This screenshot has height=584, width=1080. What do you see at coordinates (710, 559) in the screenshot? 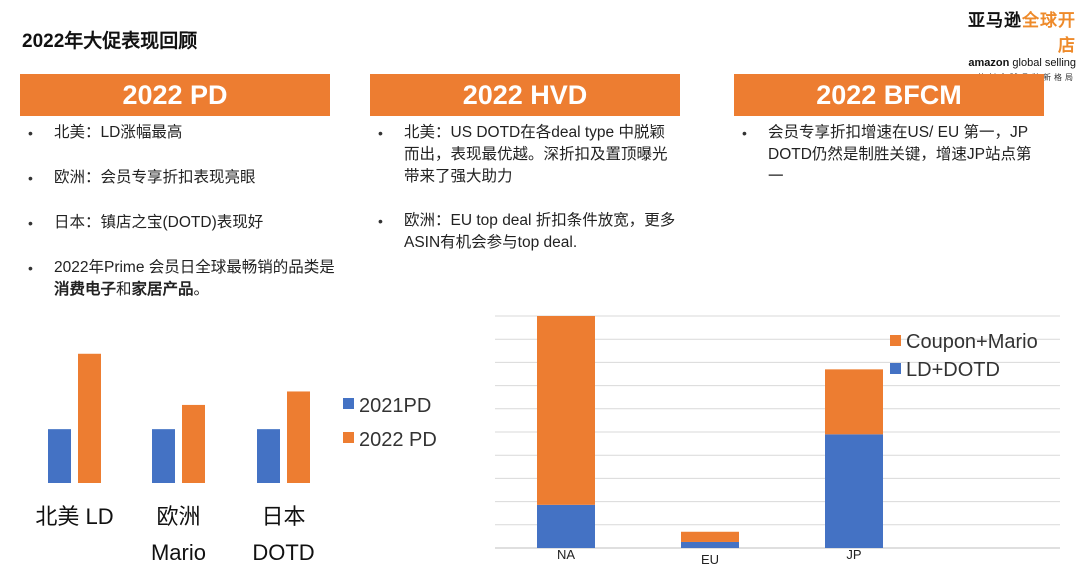
I see `x-tick-label: EU` at bounding box center [710, 559].